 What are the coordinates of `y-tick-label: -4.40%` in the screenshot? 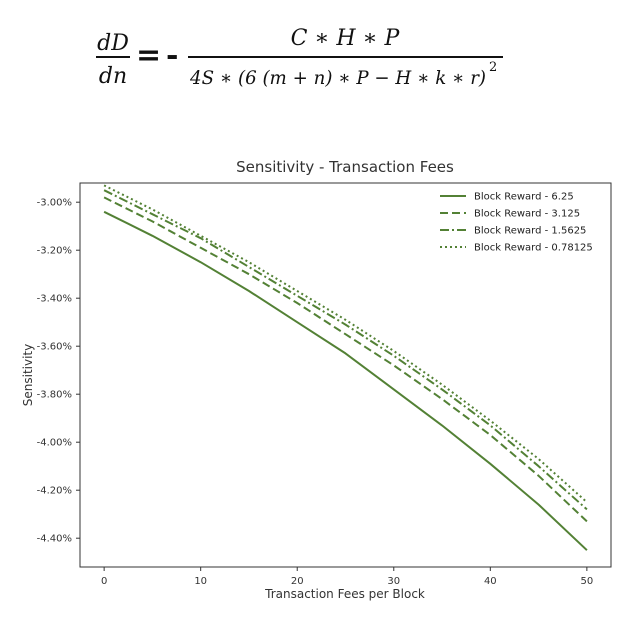 It's located at (54, 539).